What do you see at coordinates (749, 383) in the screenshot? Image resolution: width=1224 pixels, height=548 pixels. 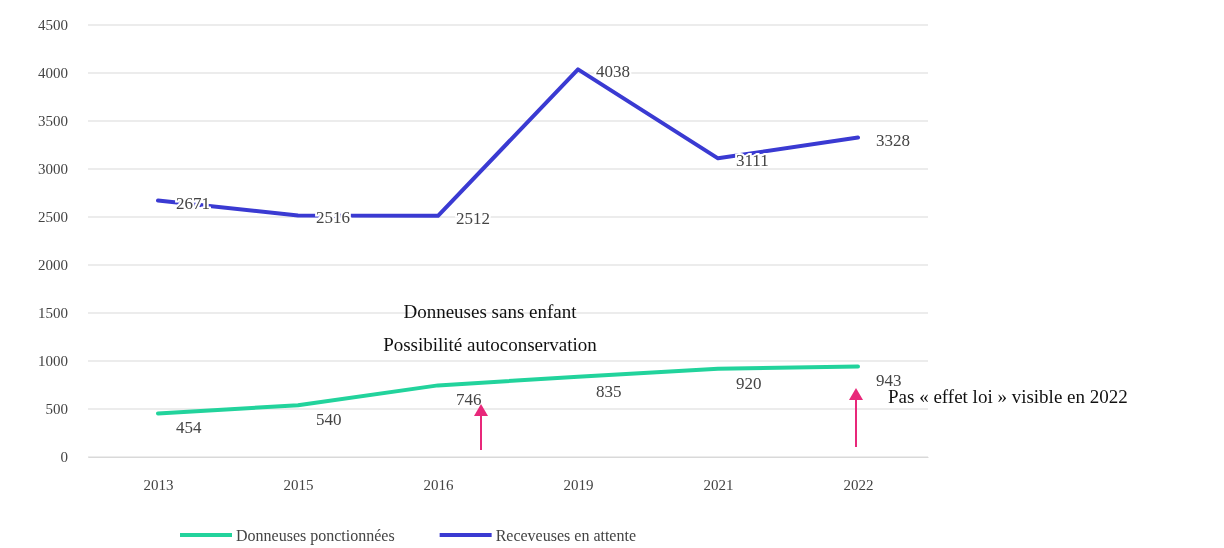 I see `data-label: 920` at bounding box center [749, 383].